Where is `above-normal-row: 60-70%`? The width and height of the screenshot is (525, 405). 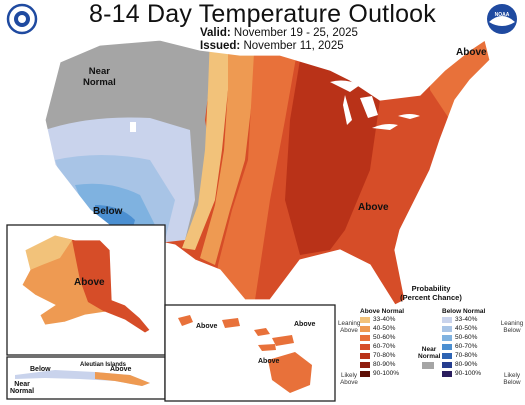 above-normal-row: 60-70% is located at coordinates (382, 346).